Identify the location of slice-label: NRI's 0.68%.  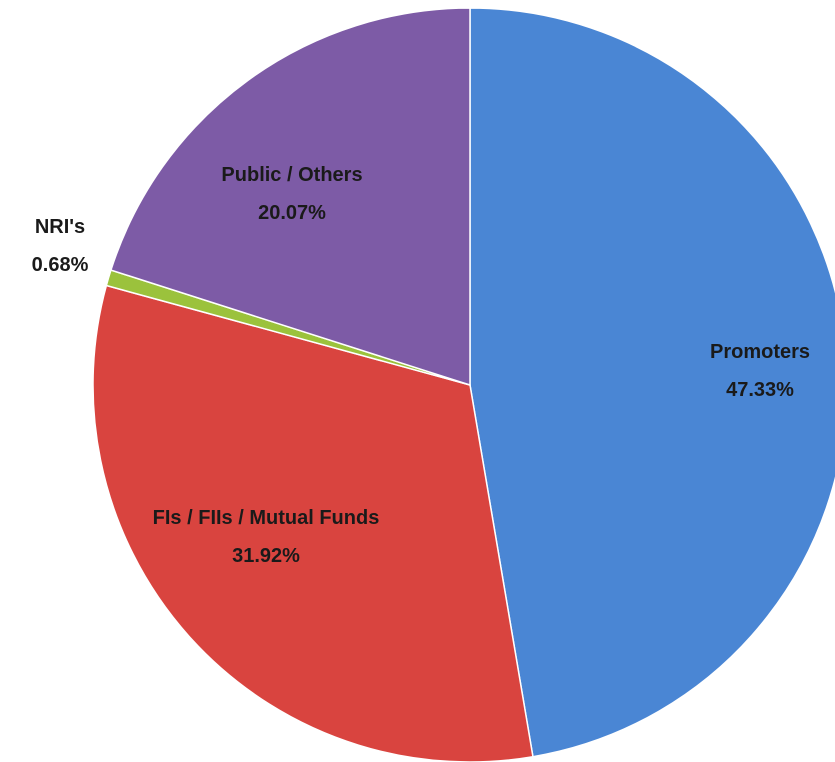
(60, 246).